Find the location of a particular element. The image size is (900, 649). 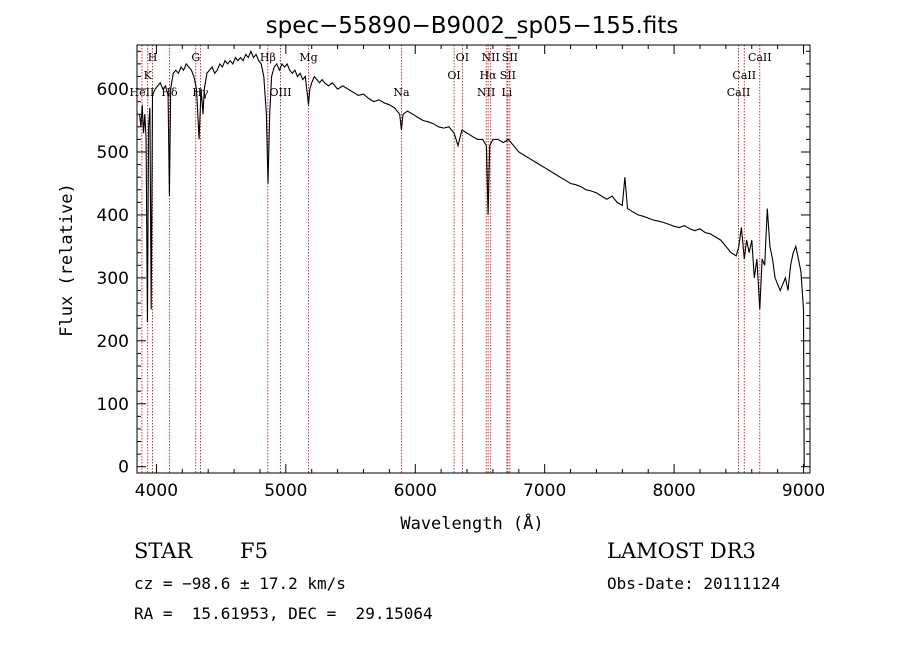

y-tick-label: 400 is located at coordinates (113, 216).